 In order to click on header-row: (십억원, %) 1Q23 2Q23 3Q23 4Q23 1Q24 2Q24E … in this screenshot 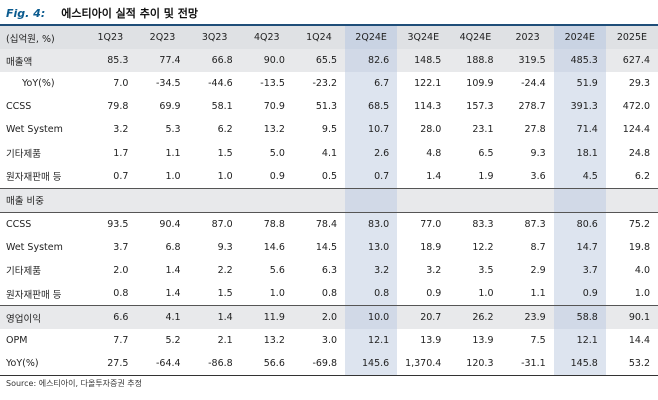, I will do `click(329, 38)`.